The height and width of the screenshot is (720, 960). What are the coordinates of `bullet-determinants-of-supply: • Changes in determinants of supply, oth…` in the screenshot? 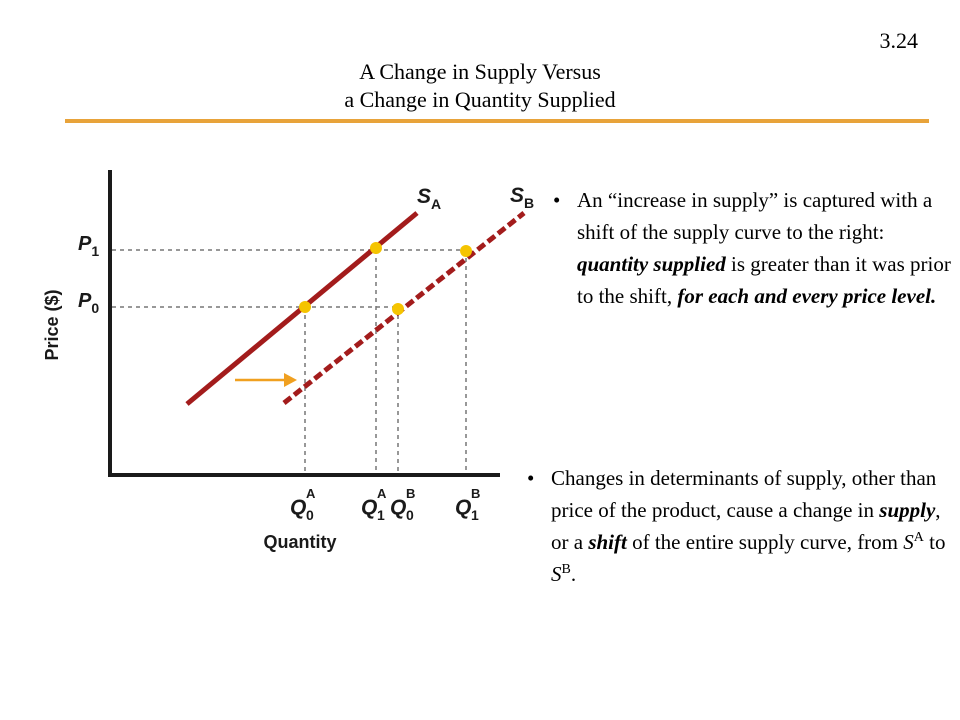 It's located at (736, 526).